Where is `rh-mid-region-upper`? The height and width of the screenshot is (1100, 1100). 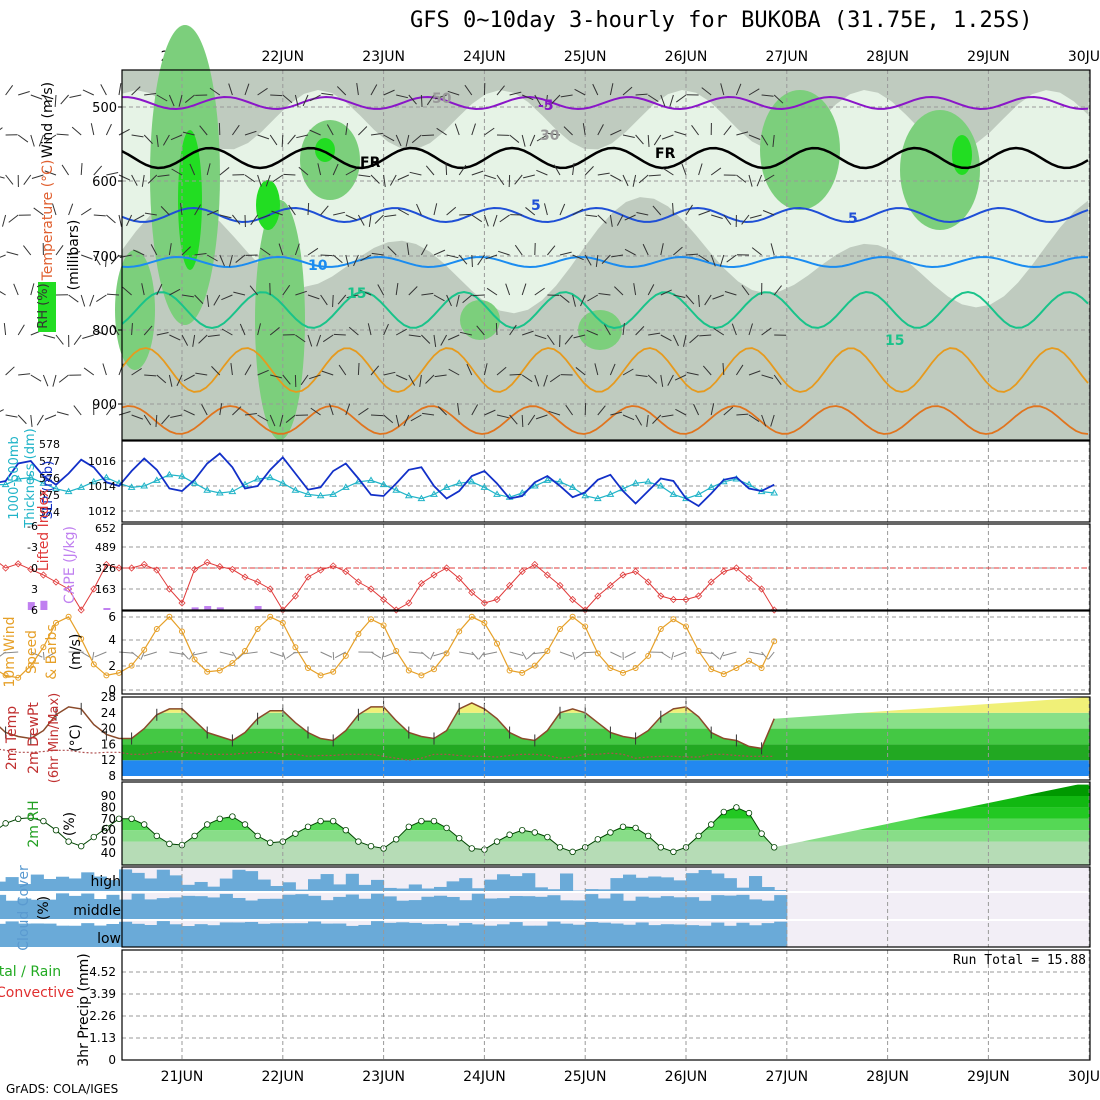
rh-mid-region-upper is located at coordinates (606, 110).